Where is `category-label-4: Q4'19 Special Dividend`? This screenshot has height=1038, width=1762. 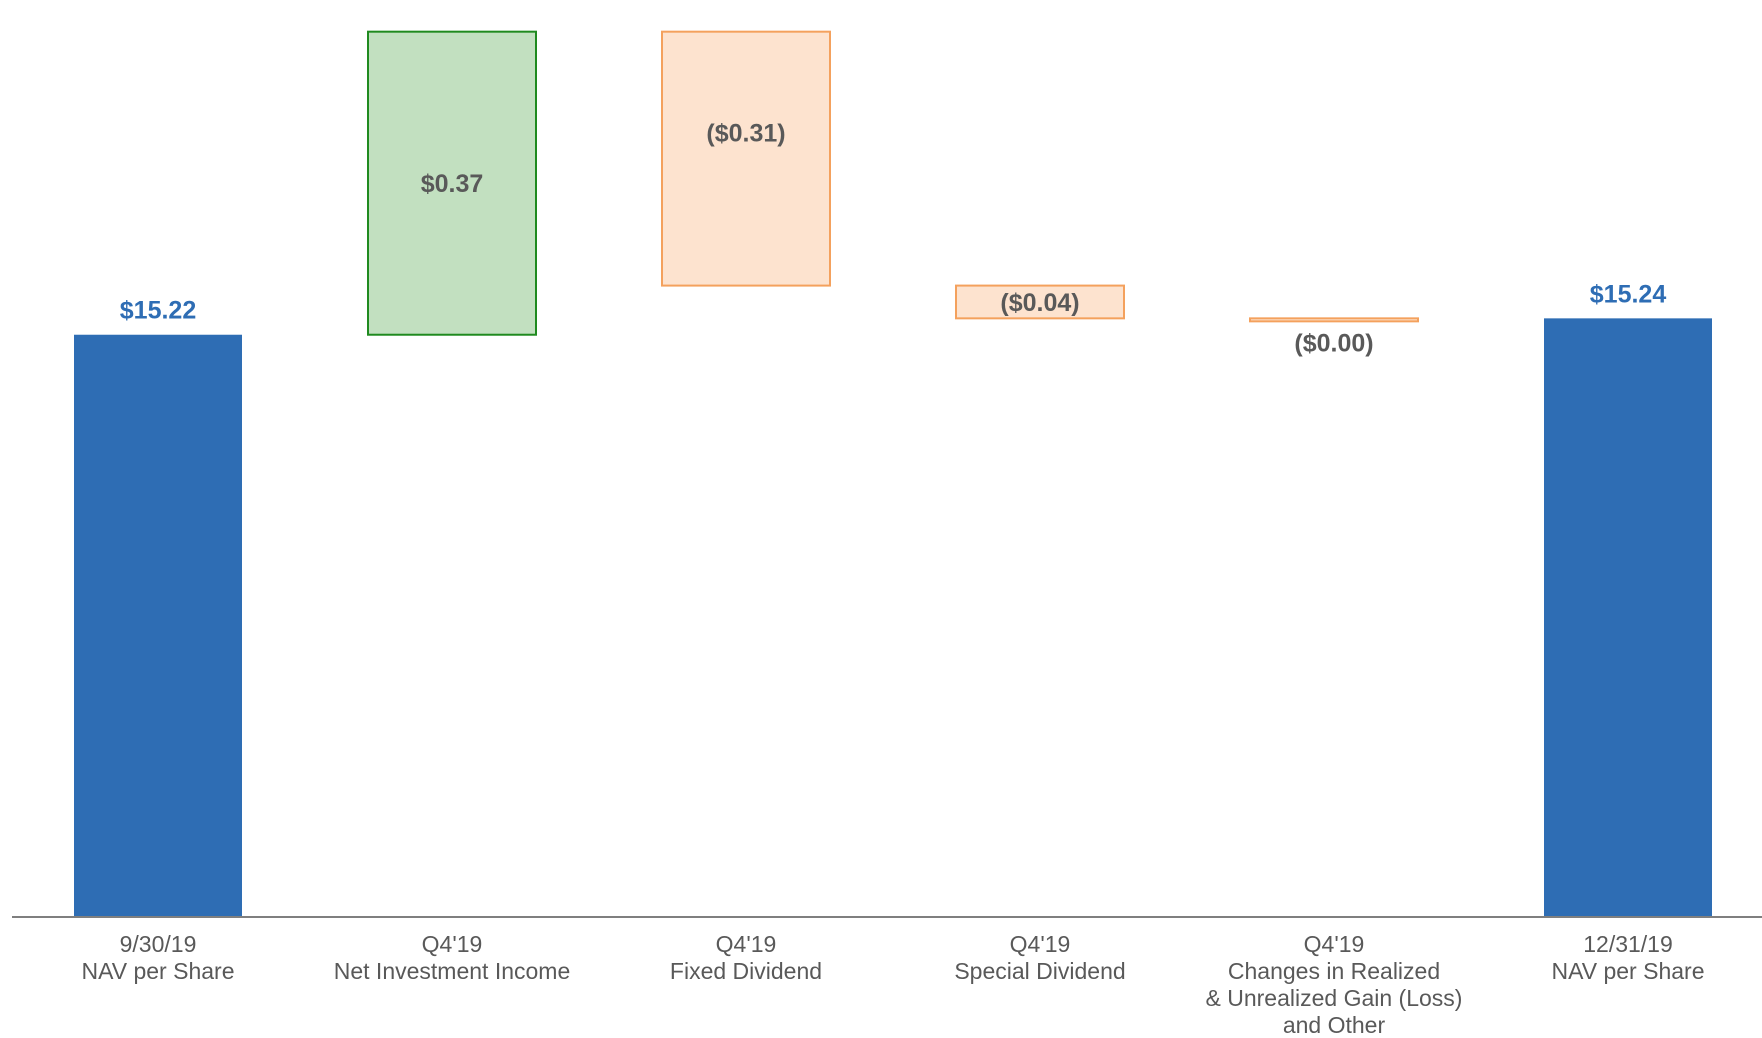 category-label-4: Q4'19 Special Dividend is located at coordinates (1039, 957).